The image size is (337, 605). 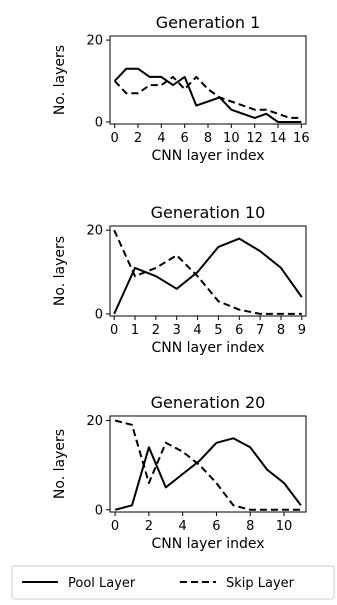 What do you see at coordinates (102, 583) in the screenshot?
I see `legend-pool-layer-label: Pool Layer` at bounding box center [102, 583].